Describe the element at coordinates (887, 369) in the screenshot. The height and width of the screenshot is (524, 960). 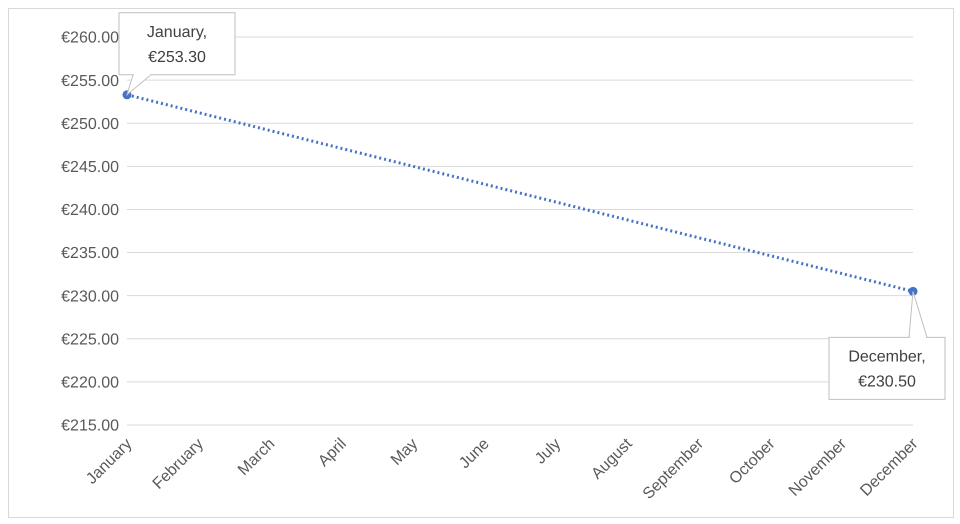
I see `annotation: December, €230.50` at that location.